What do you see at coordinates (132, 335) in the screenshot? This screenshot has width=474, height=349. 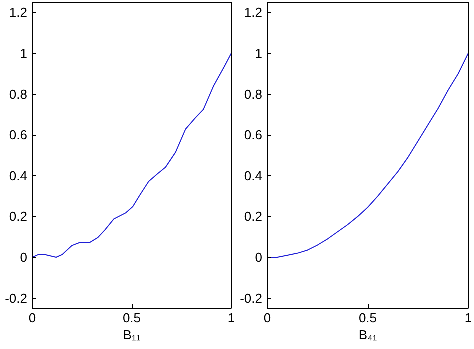 I see `x-axis-title: B₁₁` at bounding box center [132, 335].